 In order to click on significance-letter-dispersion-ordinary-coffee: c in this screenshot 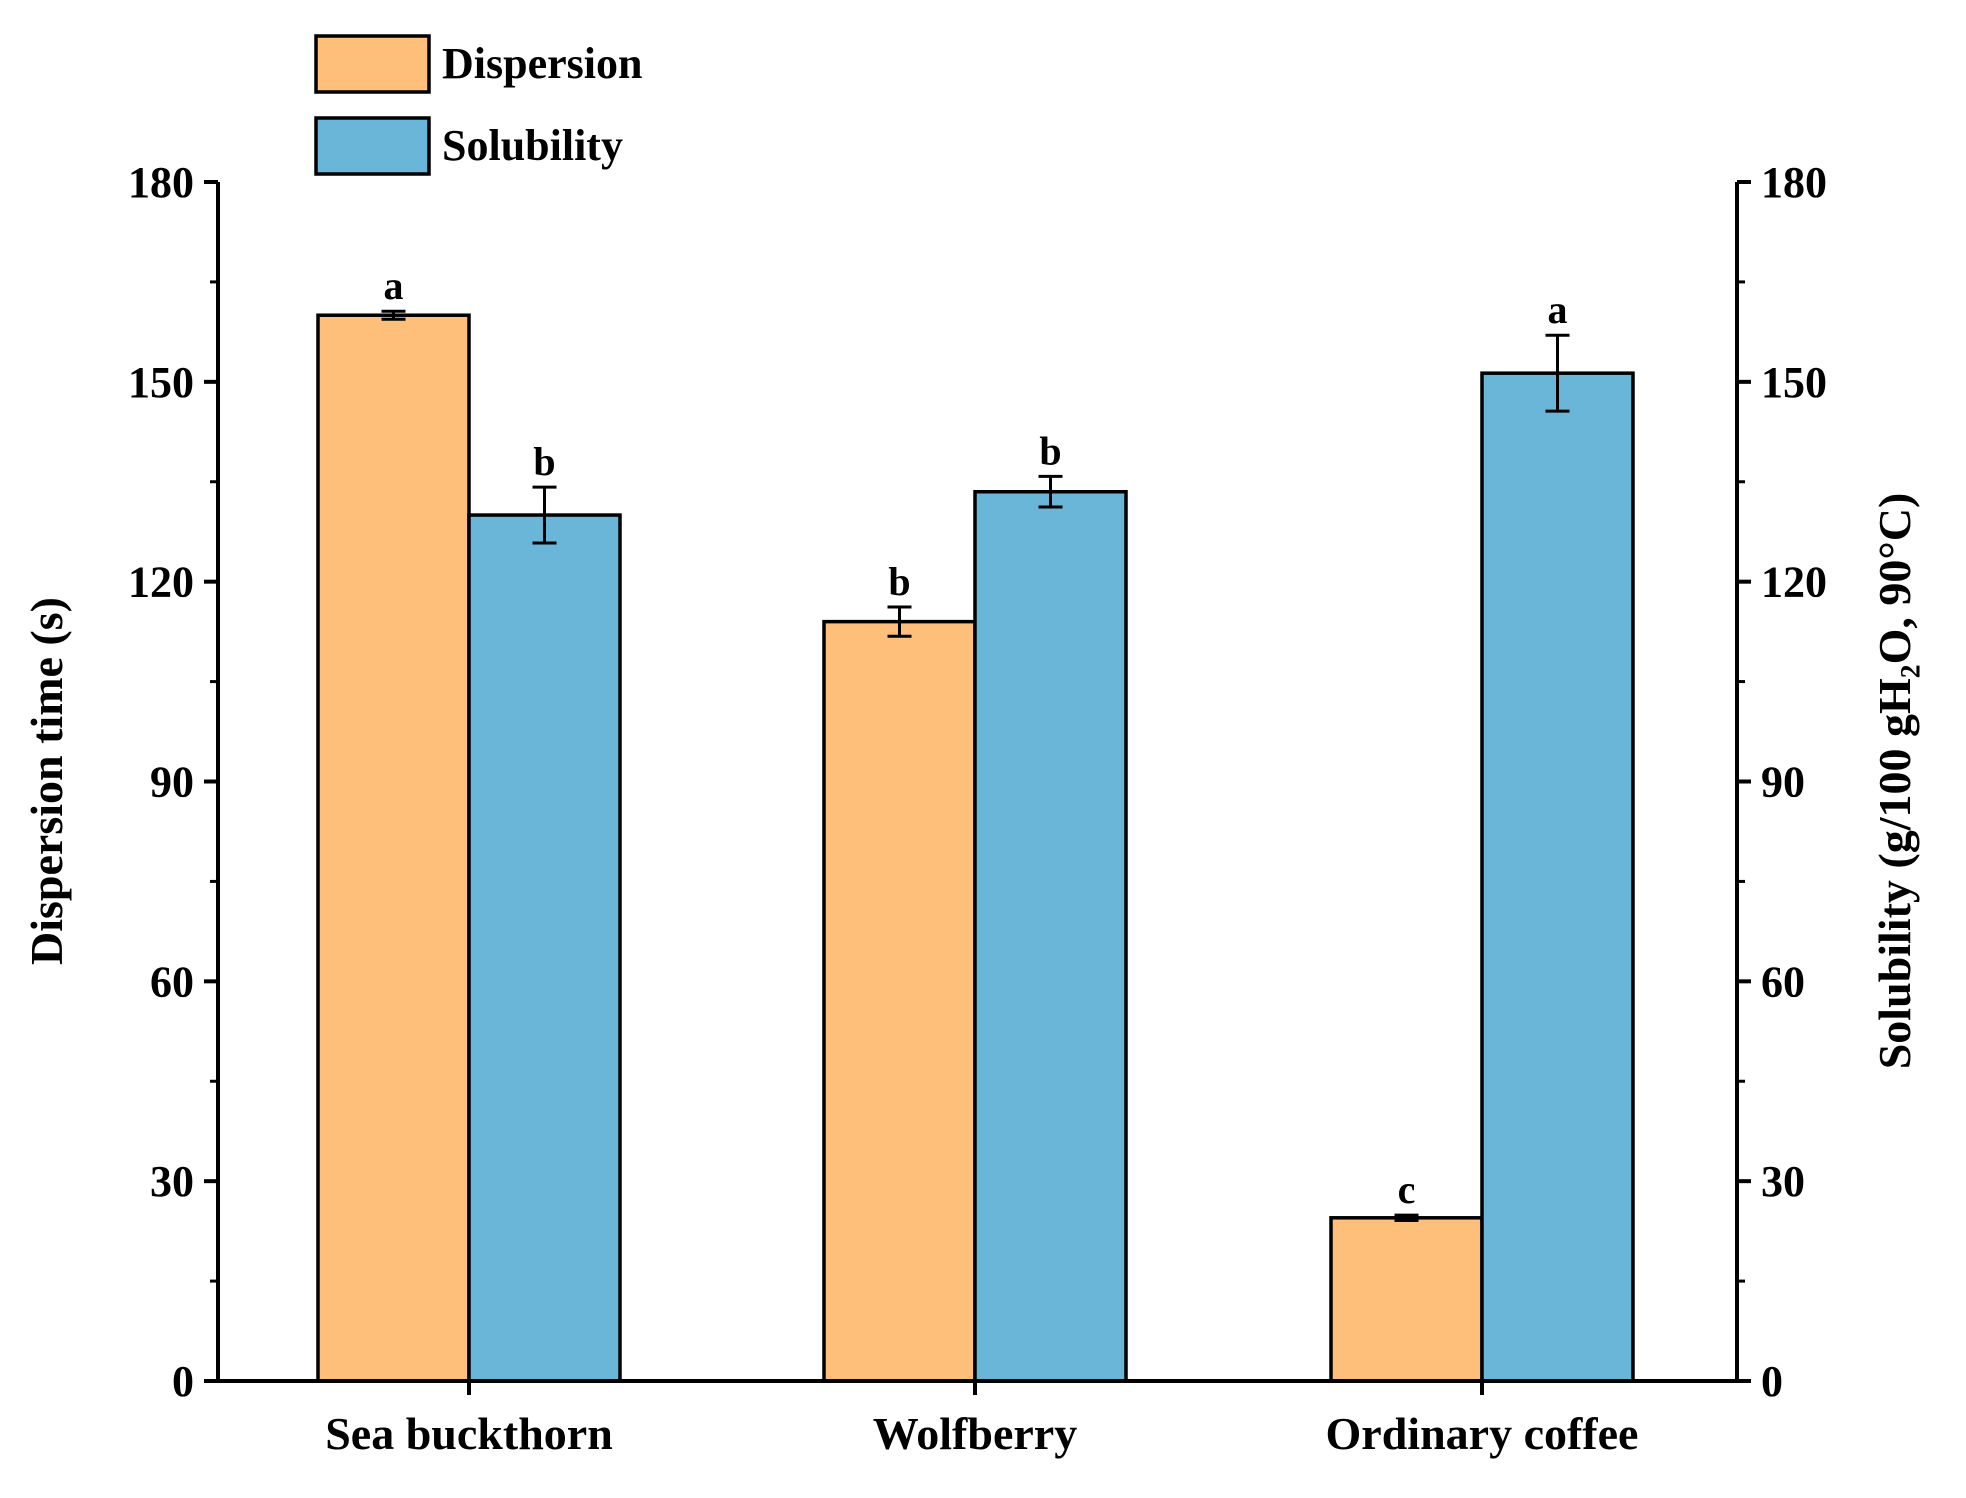, I will do `click(1407, 1189)`.